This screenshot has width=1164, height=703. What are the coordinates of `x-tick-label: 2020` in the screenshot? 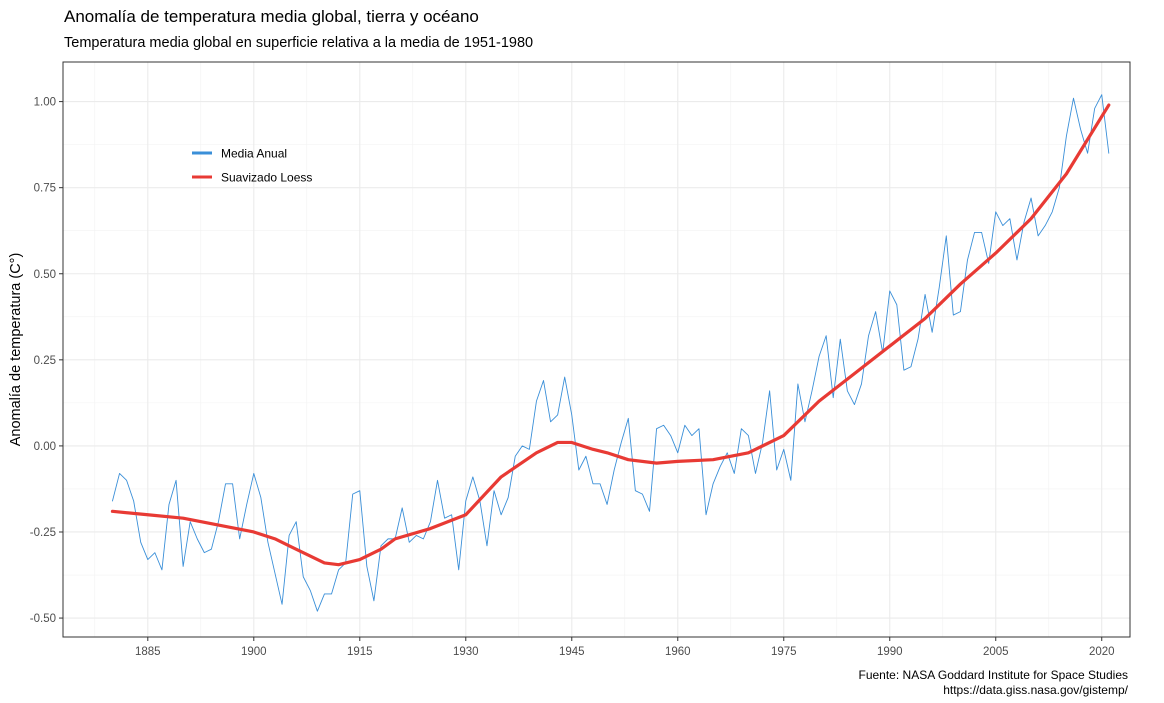 It's located at (1102, 652).